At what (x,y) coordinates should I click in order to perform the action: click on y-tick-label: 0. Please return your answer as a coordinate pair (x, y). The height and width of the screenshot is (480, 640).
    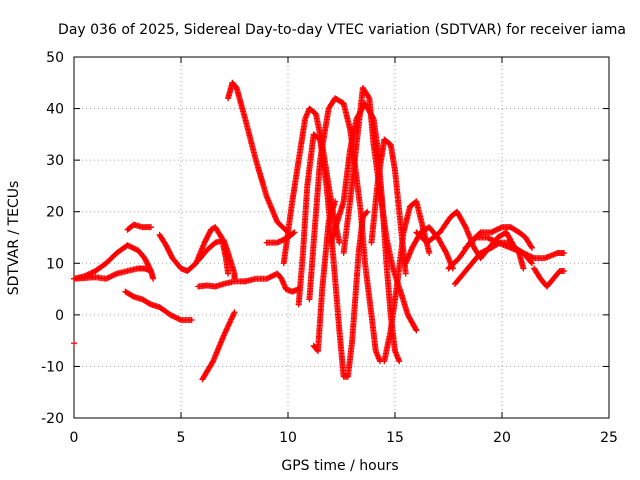
    Looking at the image, I should click on (59, 316).